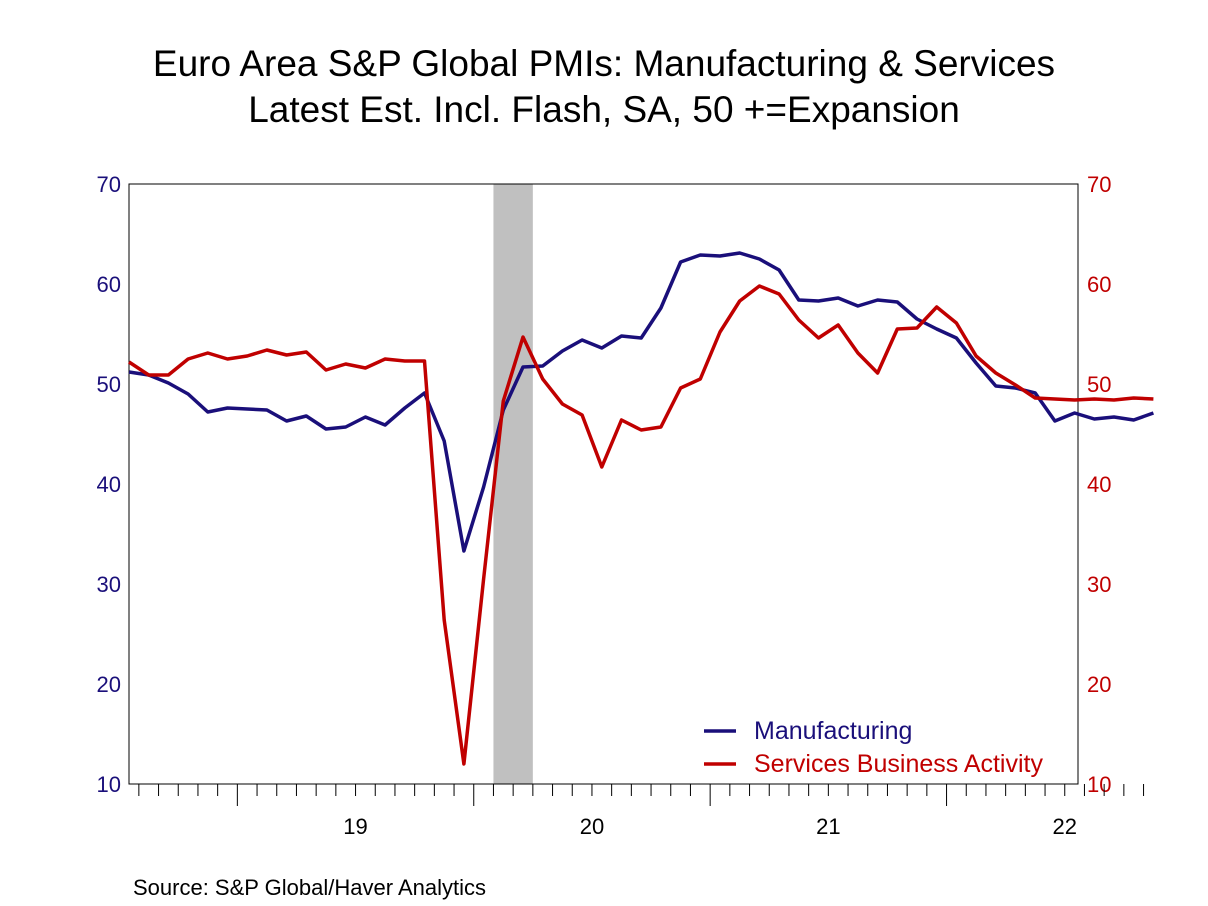 The width and height of the screenshot is (1208, 906). I want to click on y-tick-label-right: 70, so click(1099, 184).